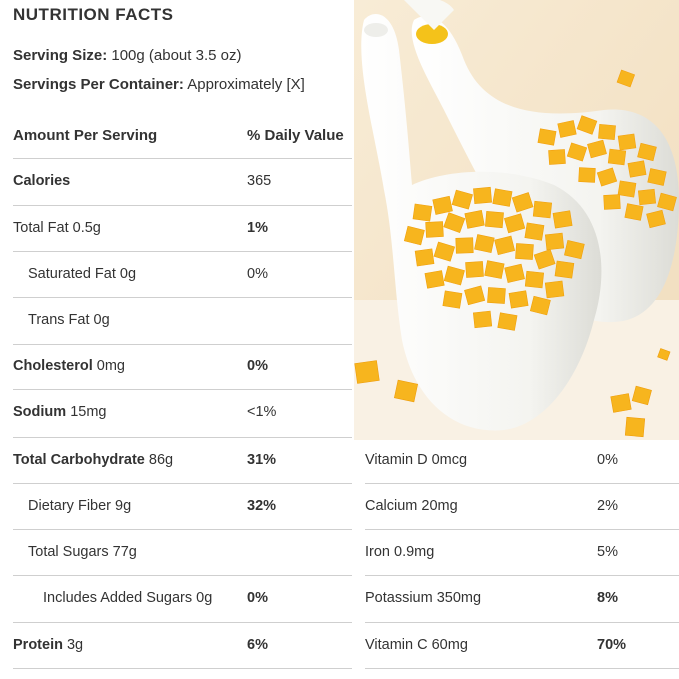 The width and height of the screenshot is (679, 679). What do you see at coordinates (416, 645) in the screenshot?
I see `vitamin-row-label: Vitamin C 60mg` at bounding box center [416, 645].